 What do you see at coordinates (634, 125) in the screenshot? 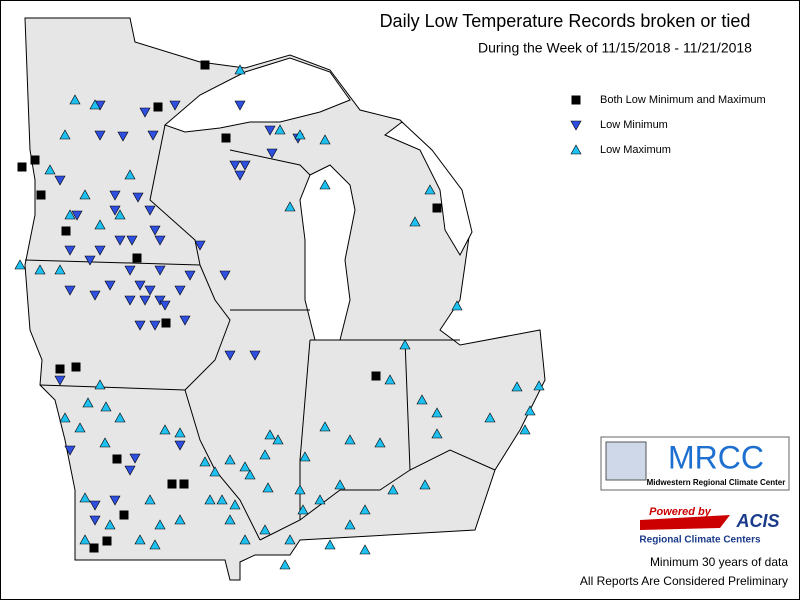
I see `legend-label: Low Minimum` at bounding box center [634, 125].